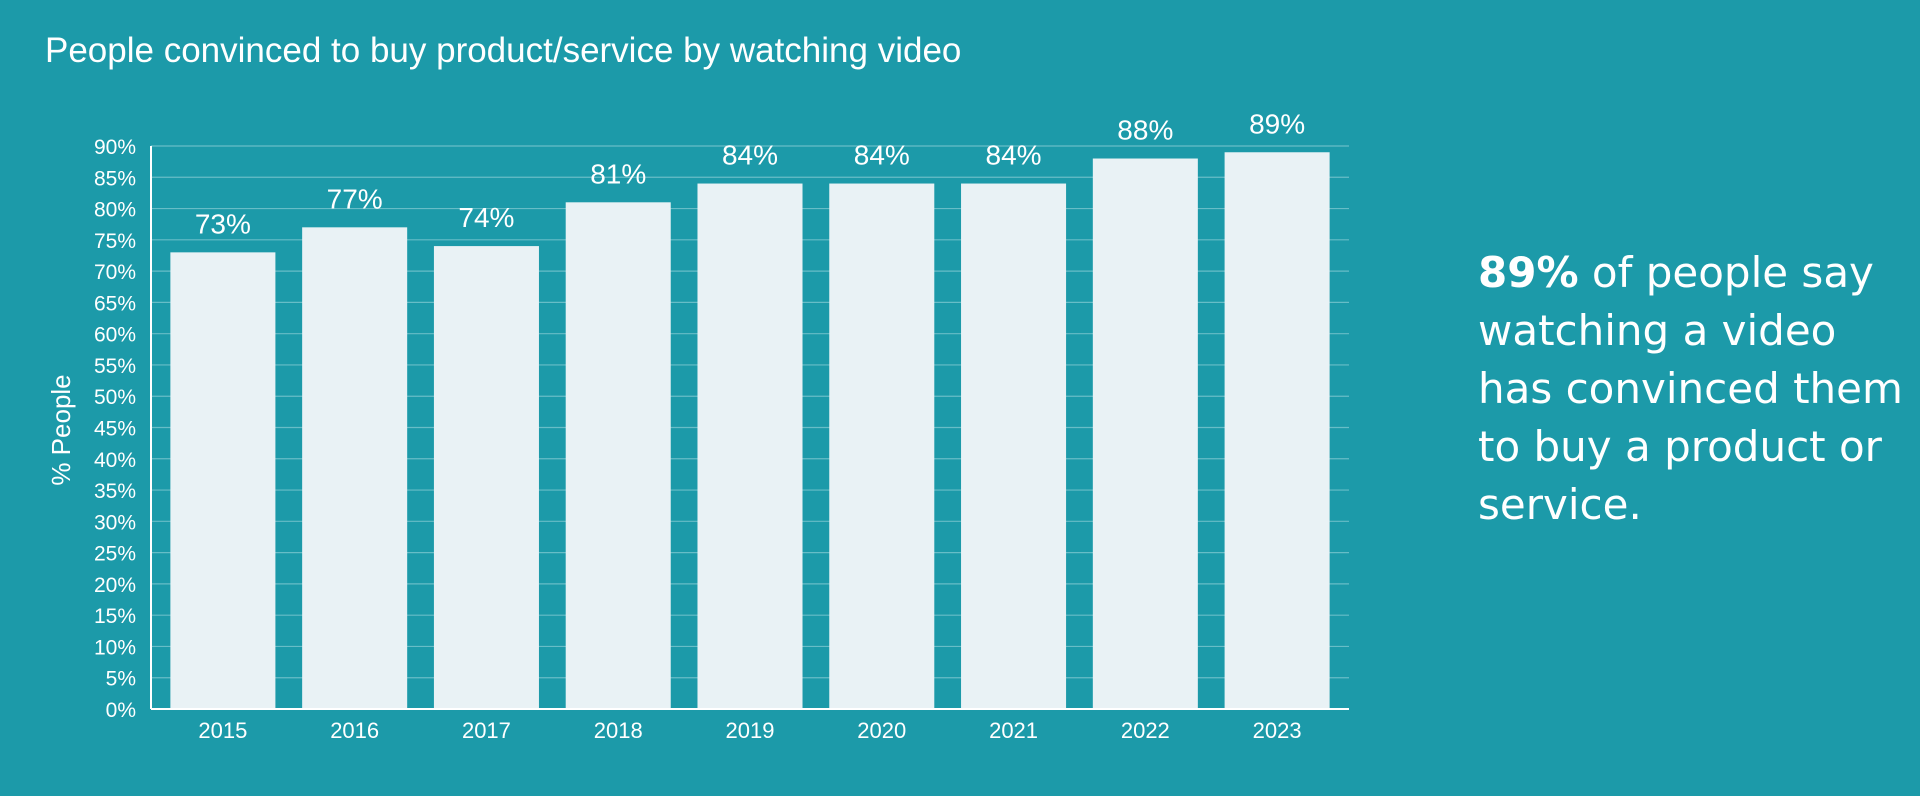 The height and width of the screenshot is (796, 1920). What do you see at coordinates (1277, 123) in the screenshot?
I see `data-label-2023: 89%` at bounding box center [1277, 123].